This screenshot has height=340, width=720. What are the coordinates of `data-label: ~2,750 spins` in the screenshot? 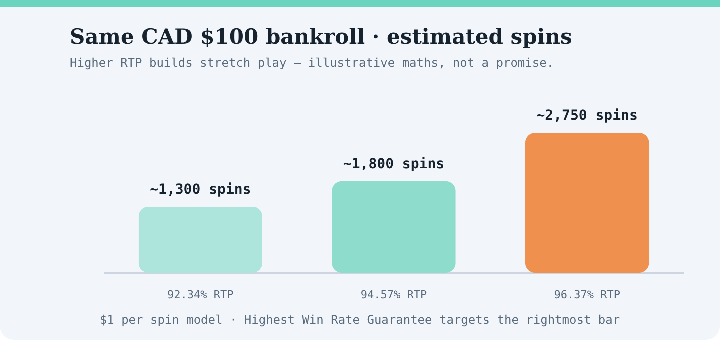 It's located at (587, 116).